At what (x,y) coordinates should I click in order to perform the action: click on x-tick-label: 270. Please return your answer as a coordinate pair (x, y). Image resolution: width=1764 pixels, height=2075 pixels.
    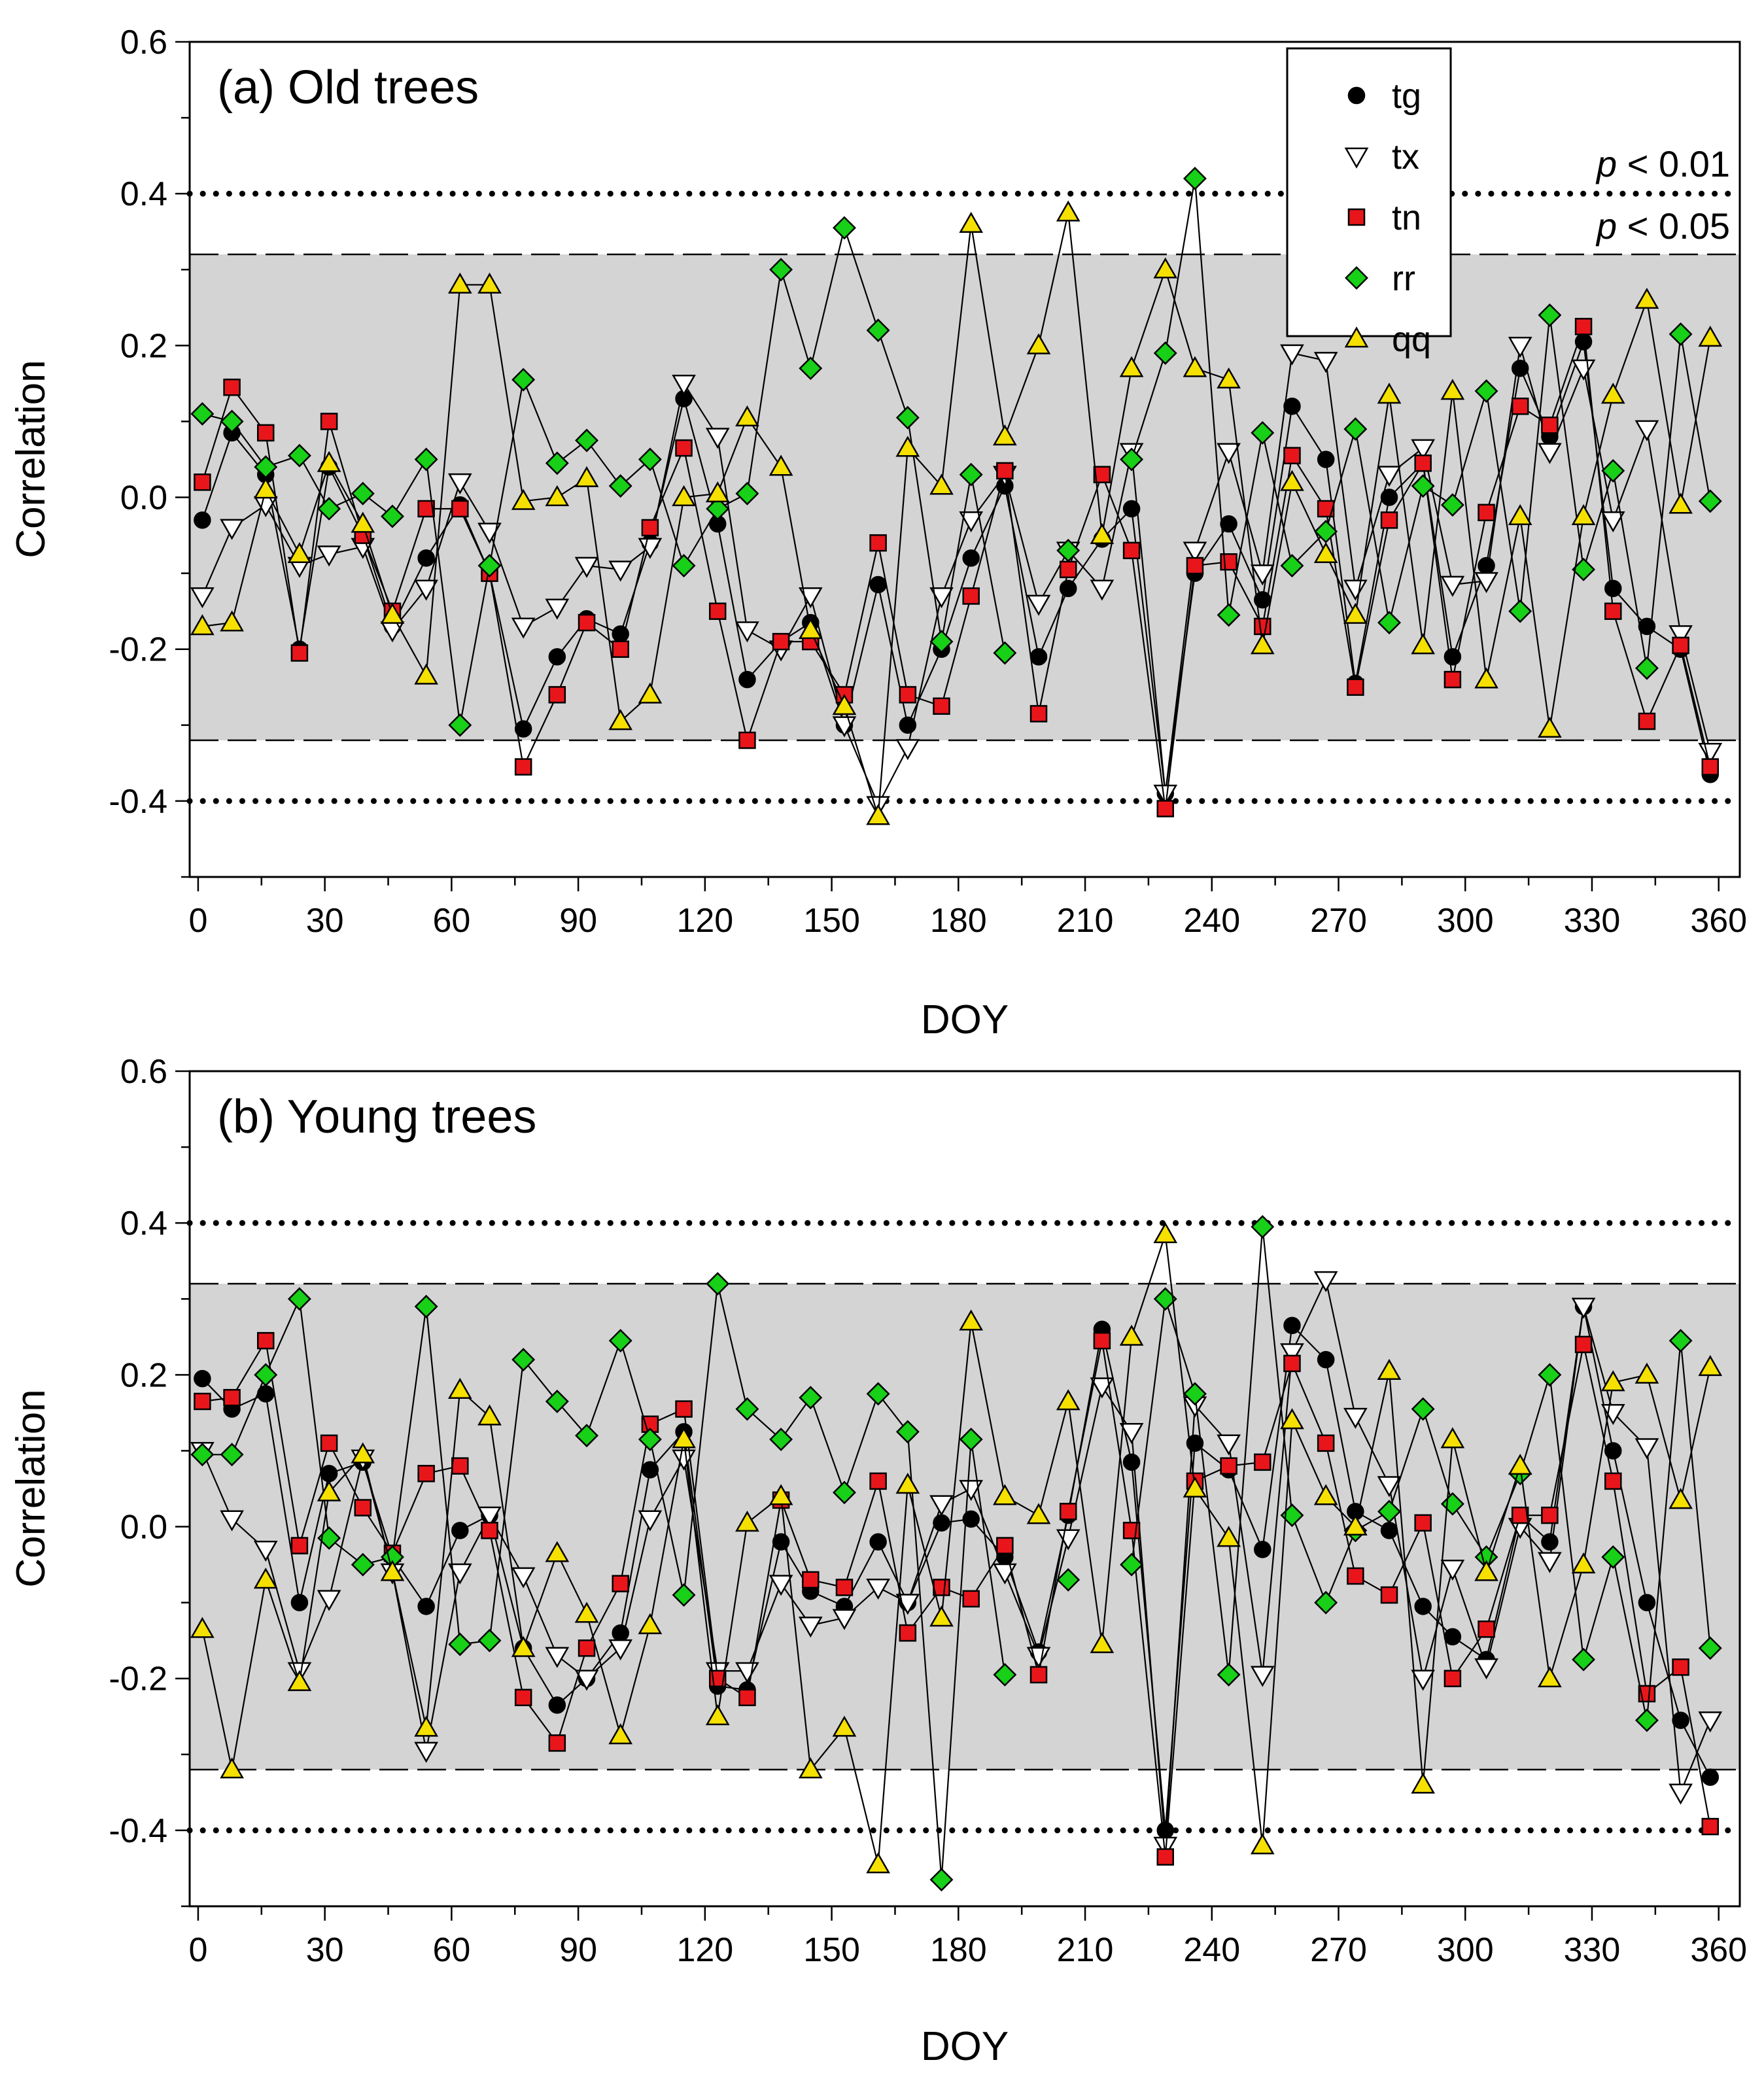
    Looking at the image, I should click on (1338, 921).